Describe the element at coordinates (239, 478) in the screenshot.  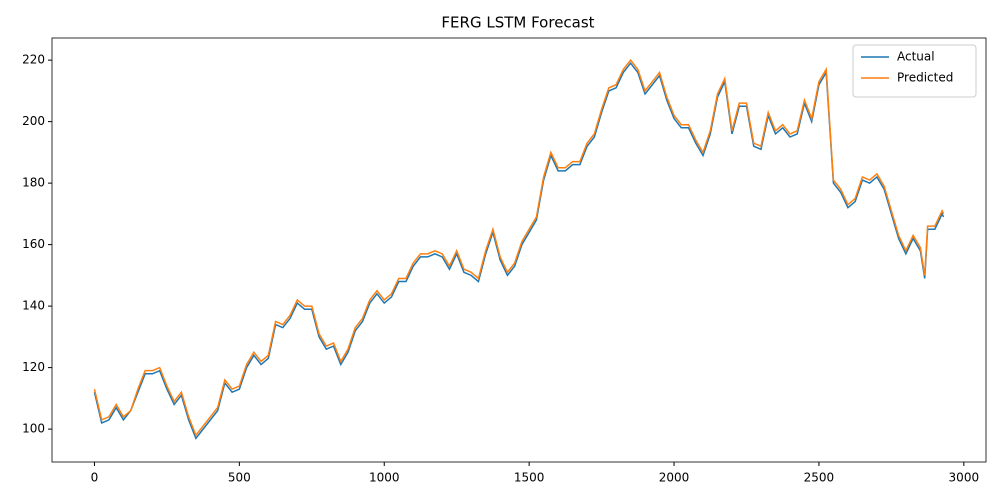
I see `x-tick-label: 500` at that location.